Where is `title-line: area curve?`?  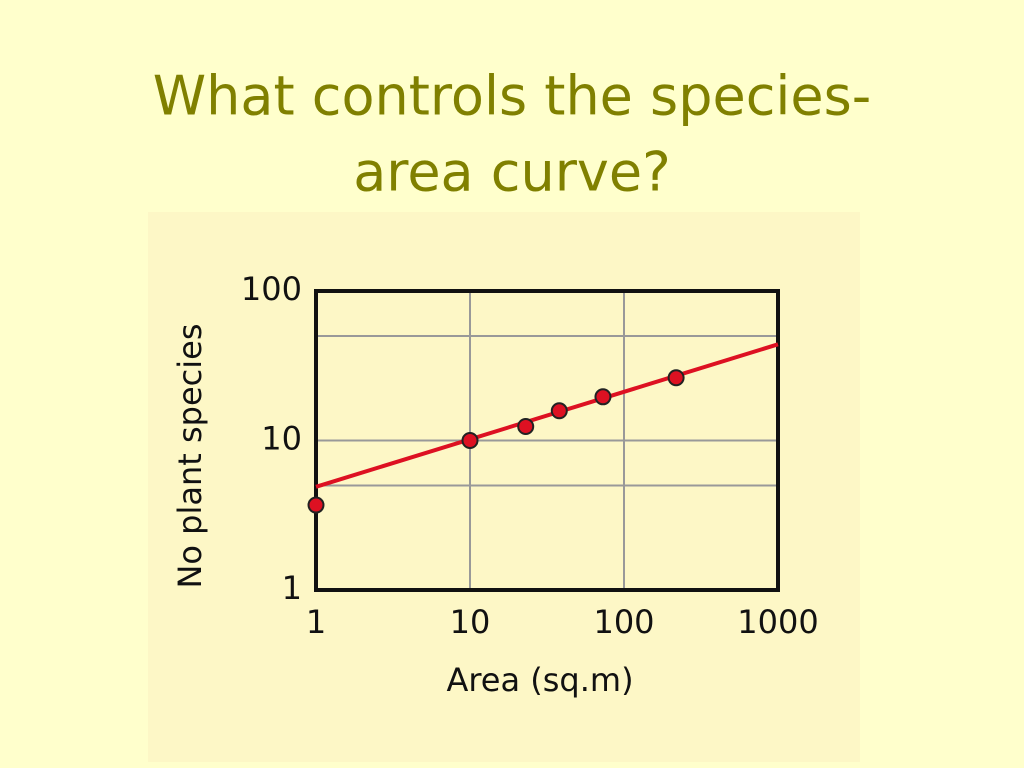 title-line: area curve? is located at coordinates (512, 172).